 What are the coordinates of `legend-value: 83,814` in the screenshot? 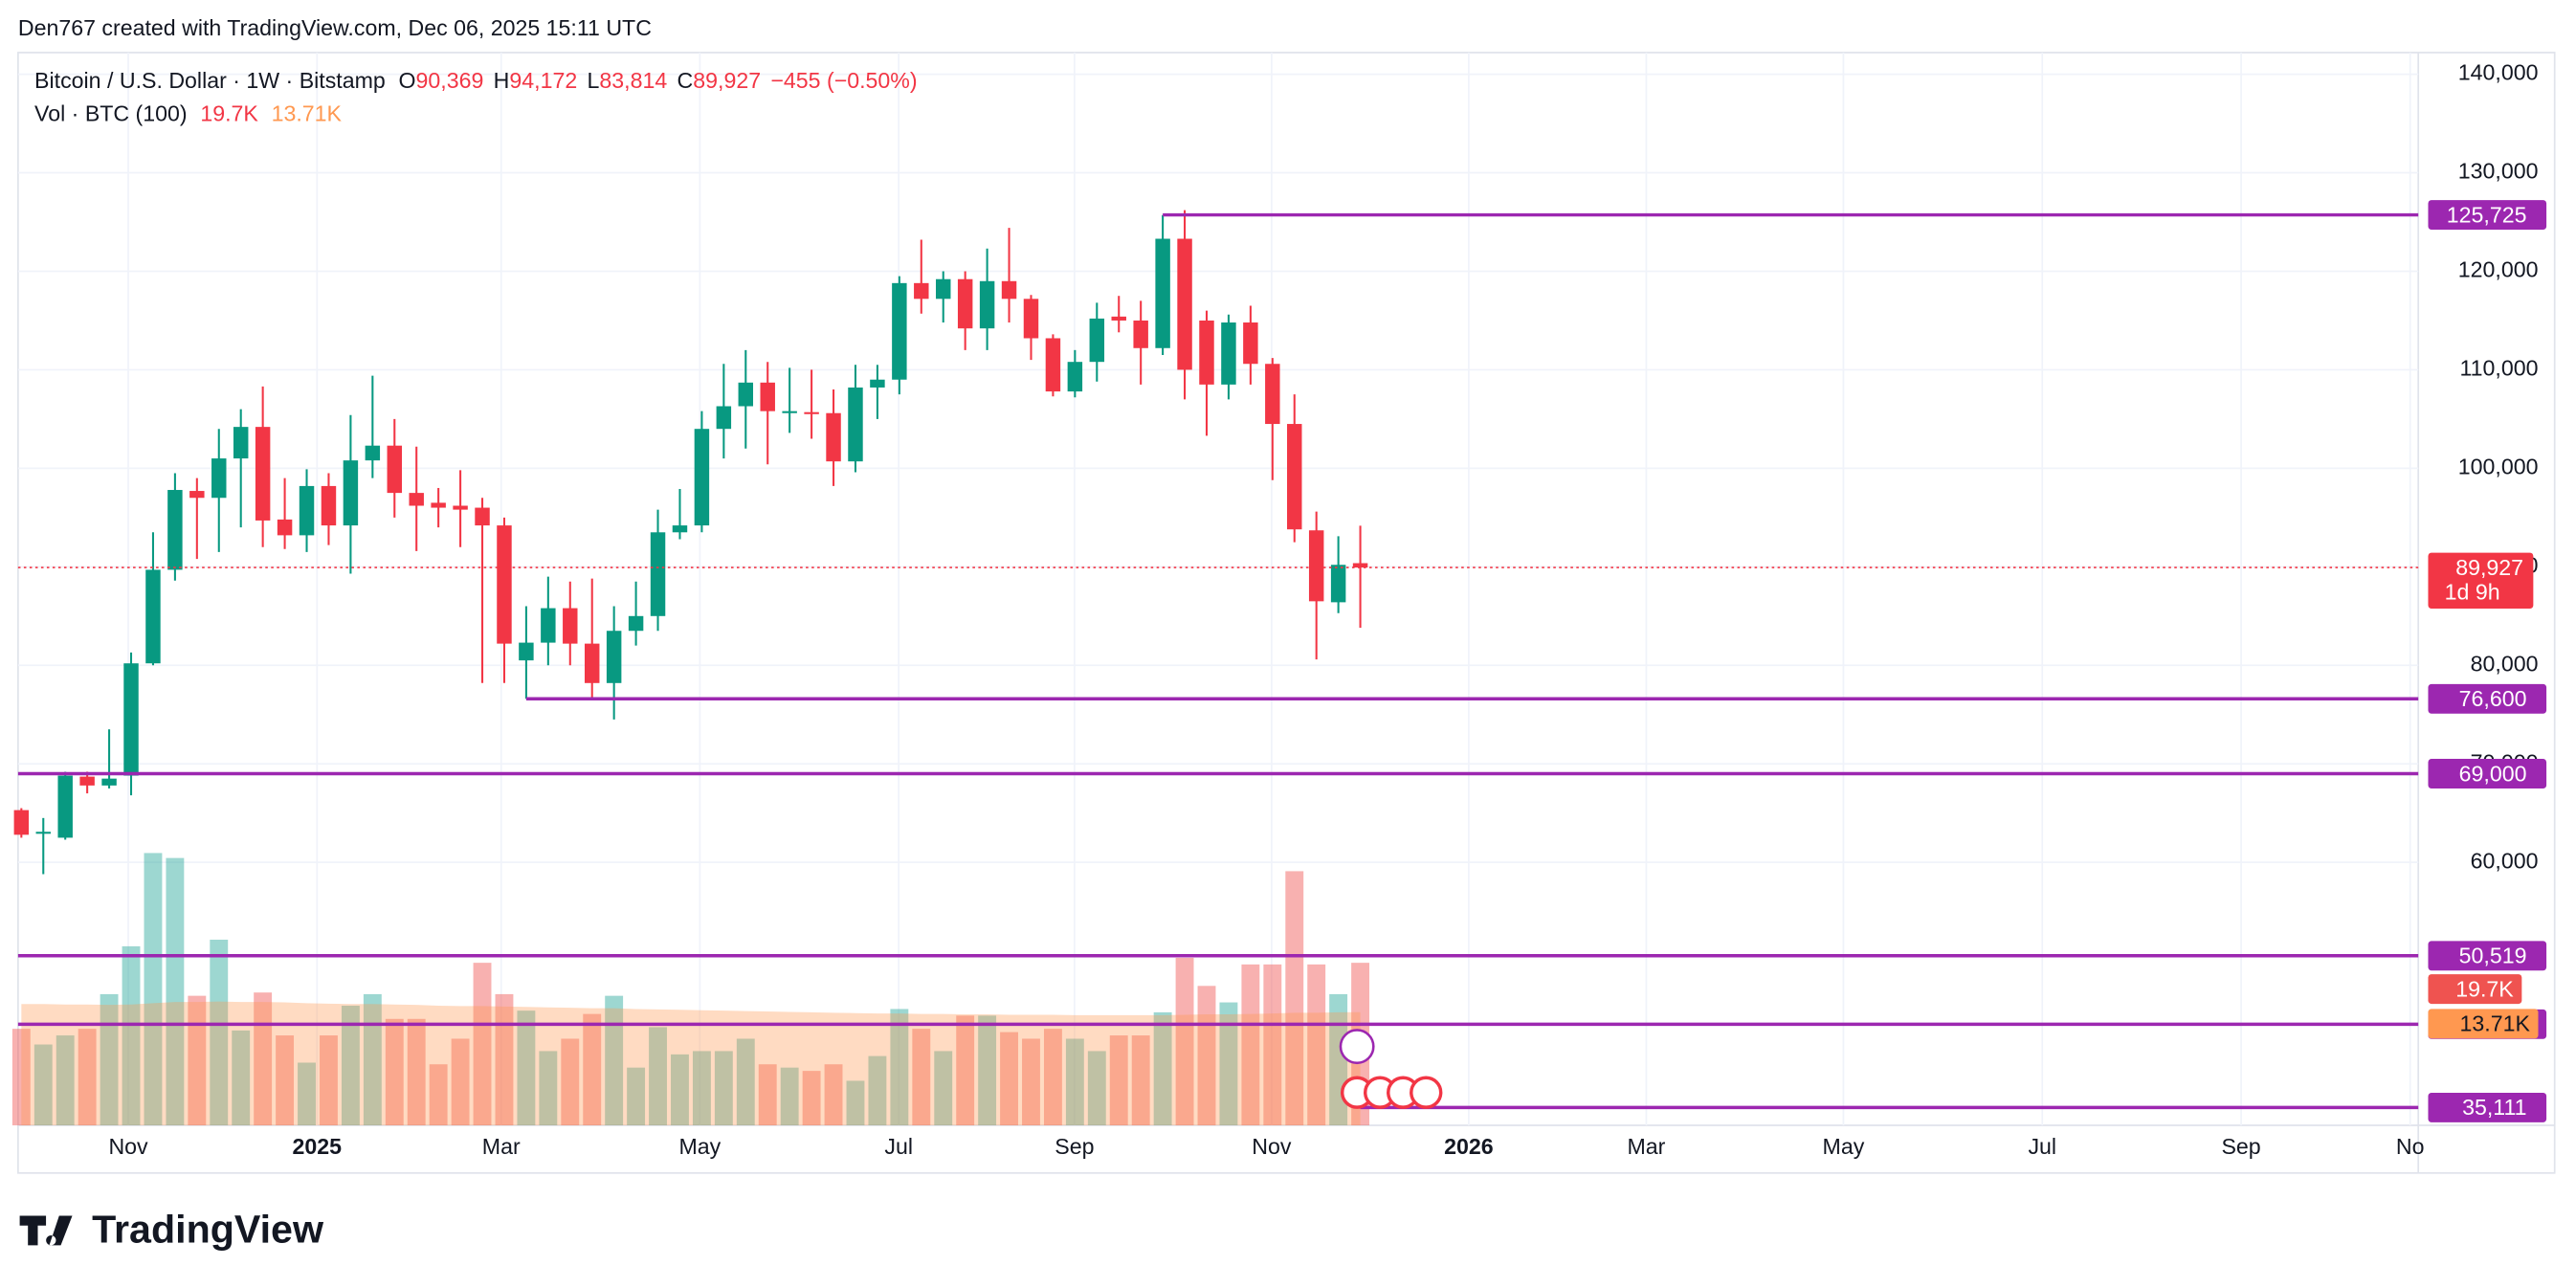 It's located at (633, 80).